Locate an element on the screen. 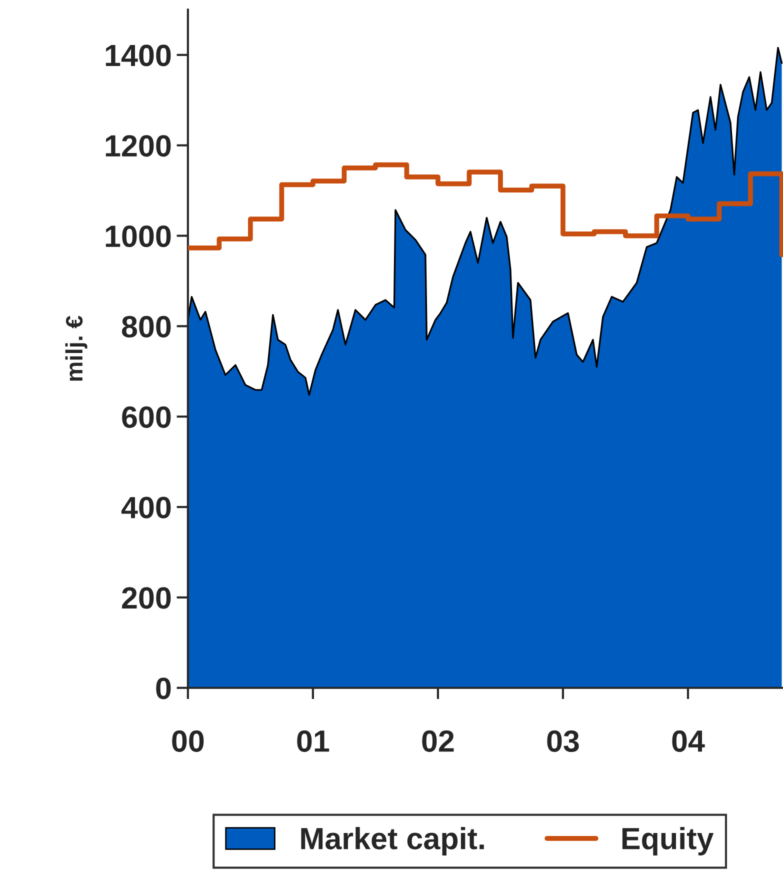 The image size is (783, 883). y-tick-label: 400 is located at coordinates (146, 507).